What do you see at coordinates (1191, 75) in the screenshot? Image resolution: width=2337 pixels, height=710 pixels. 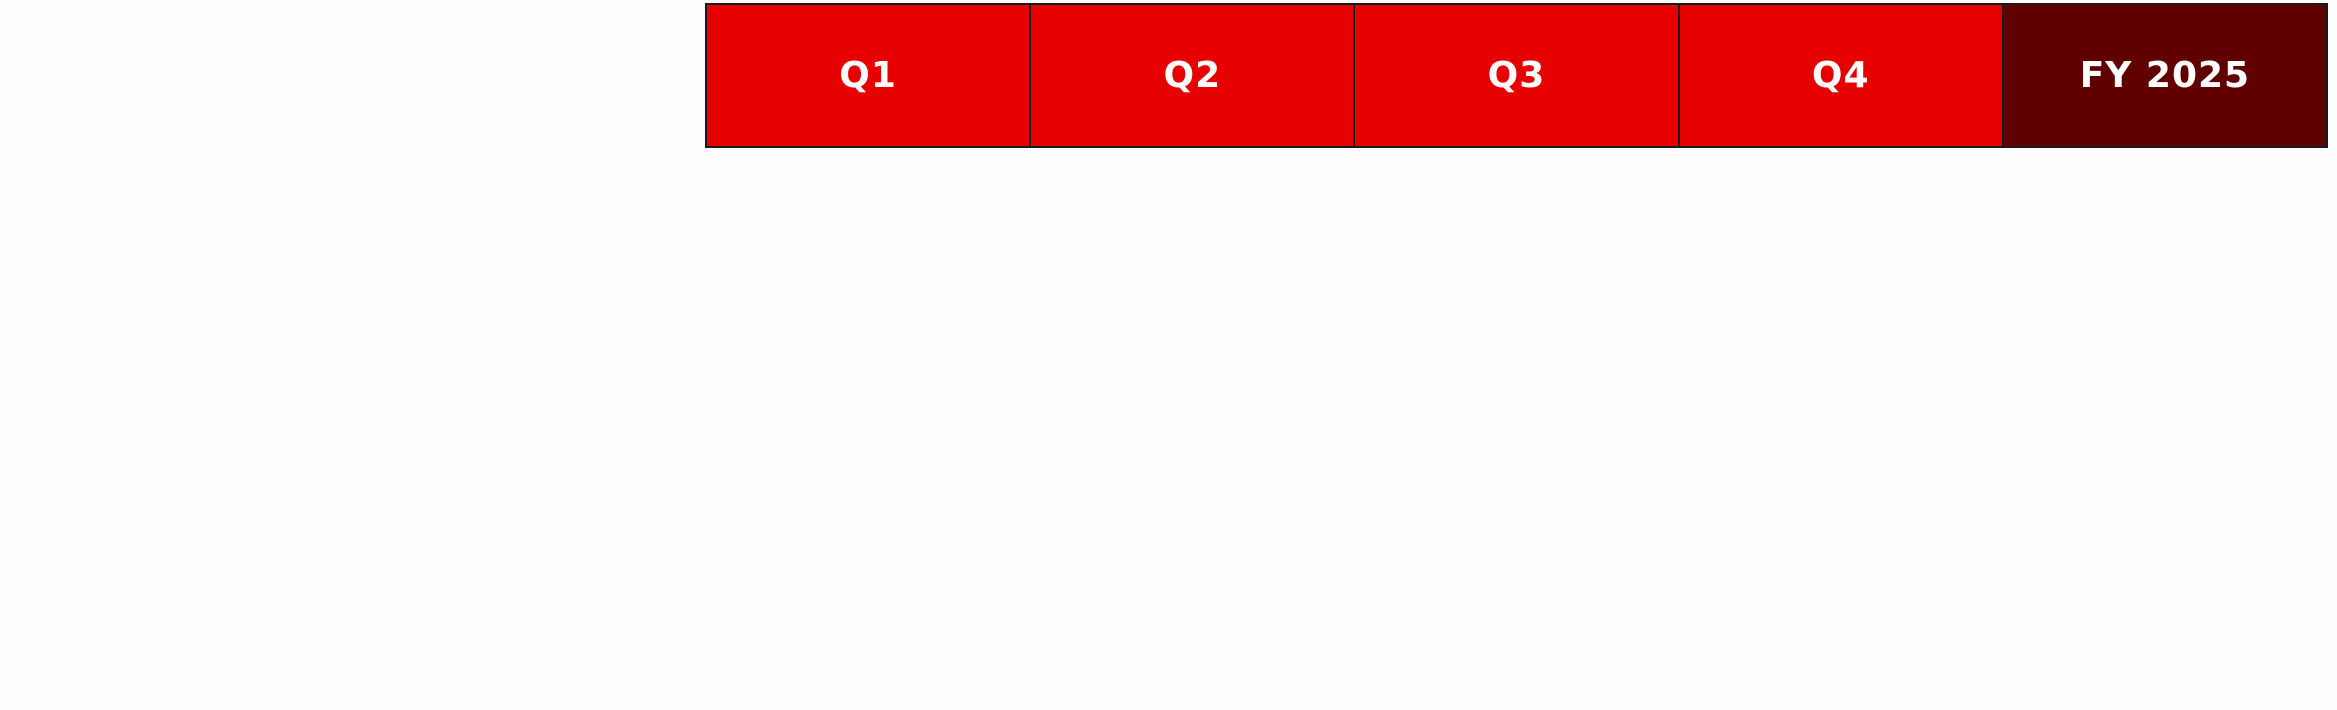 I see `header-cell: Q2` at bounding box center [1191, 75].